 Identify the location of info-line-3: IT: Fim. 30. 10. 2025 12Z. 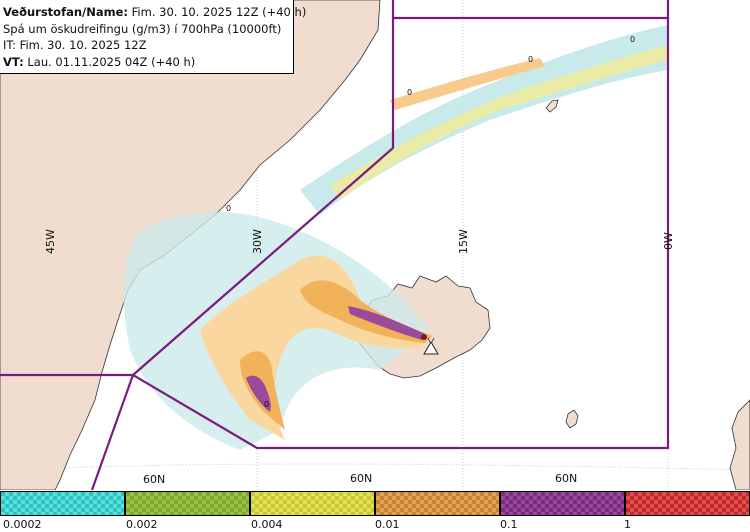
(75, 45).